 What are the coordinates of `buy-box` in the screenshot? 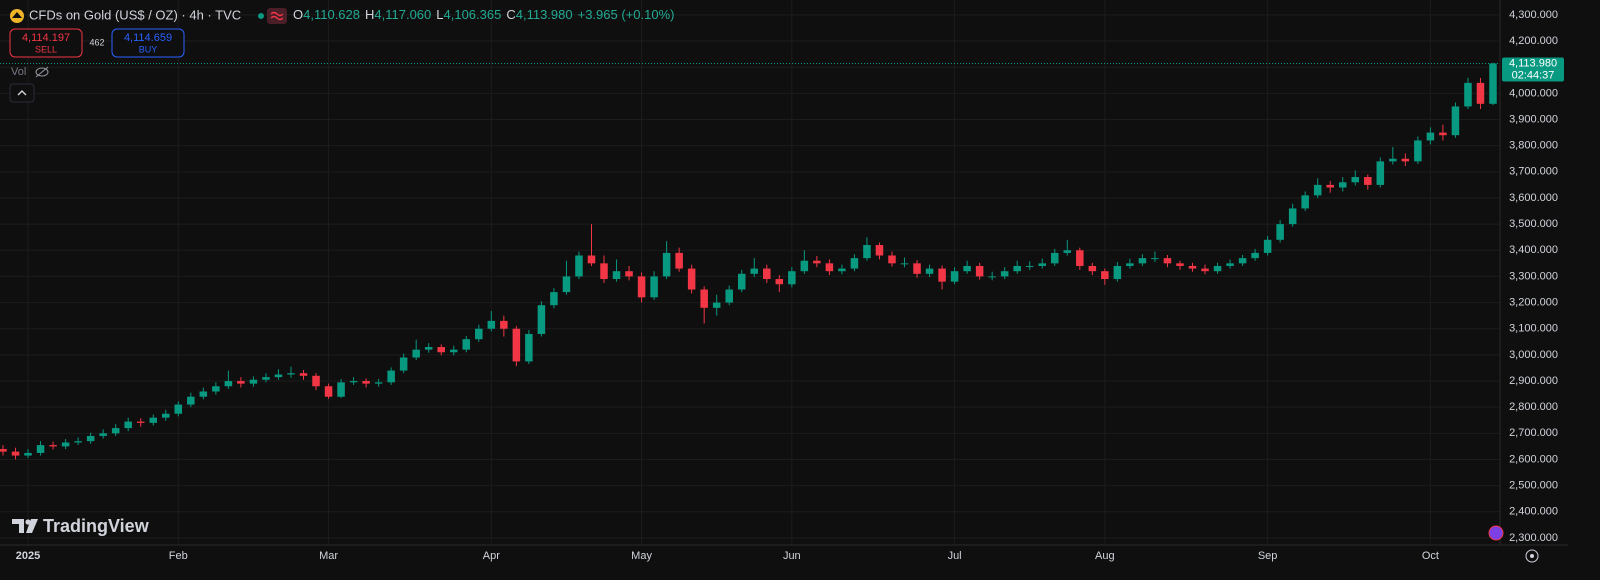 It's located at (148, 43).